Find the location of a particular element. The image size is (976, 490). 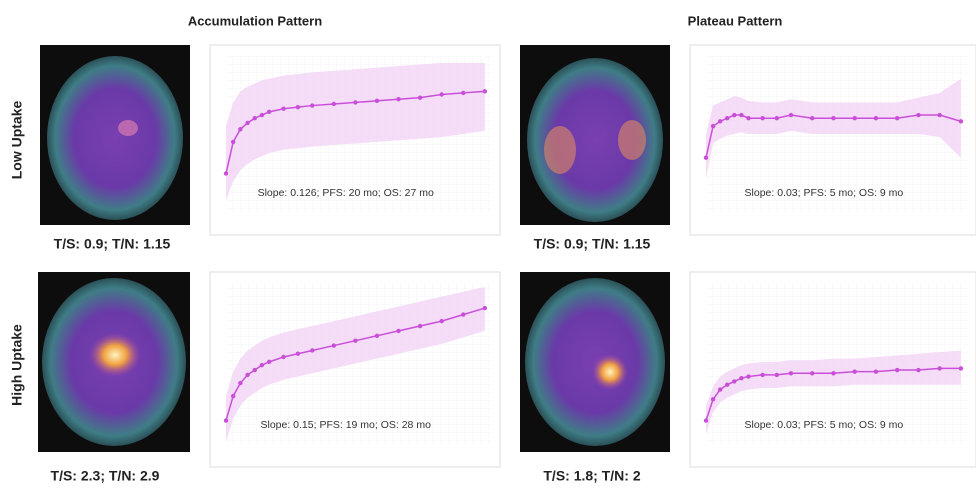

annotation: Slope: 0.126; PFS: 20 mo; OS: 27 mo is located at coordinates (346, 193).